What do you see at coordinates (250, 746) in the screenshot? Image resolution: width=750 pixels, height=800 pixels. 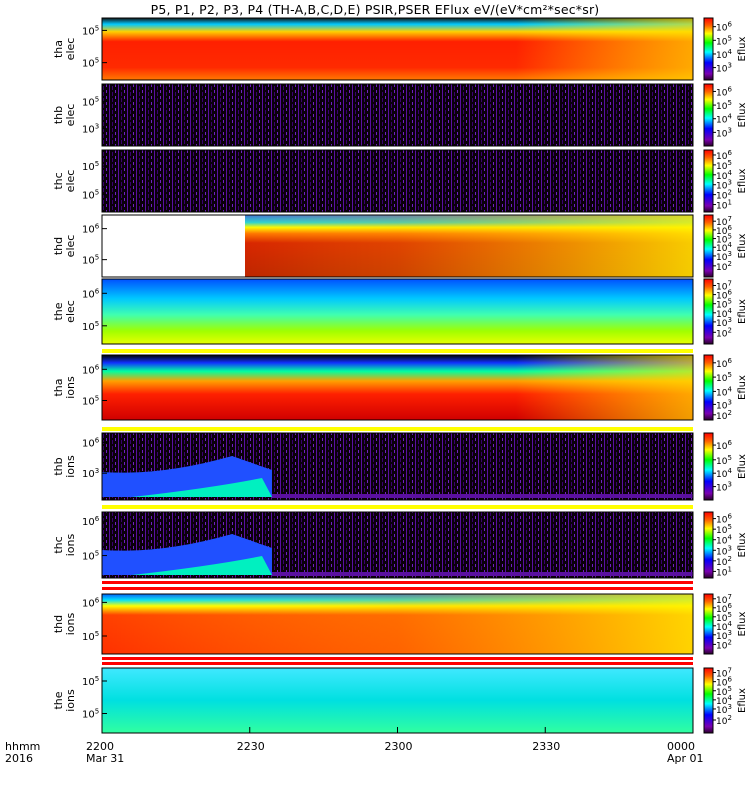 I see `xtick-time: 2230` at bounding box center [250, 746].